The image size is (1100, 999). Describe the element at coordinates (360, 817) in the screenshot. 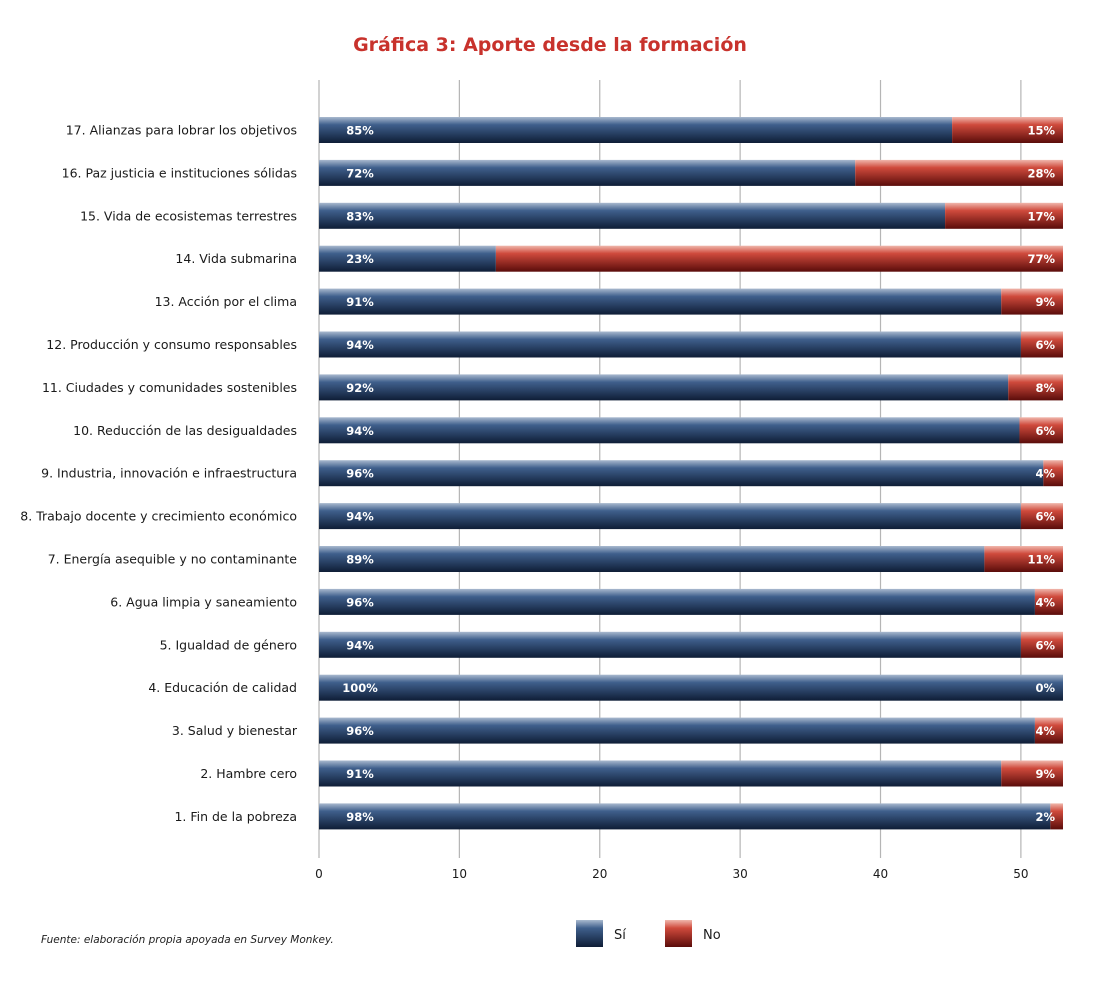

I see `data-label-si: 98%` at that location.